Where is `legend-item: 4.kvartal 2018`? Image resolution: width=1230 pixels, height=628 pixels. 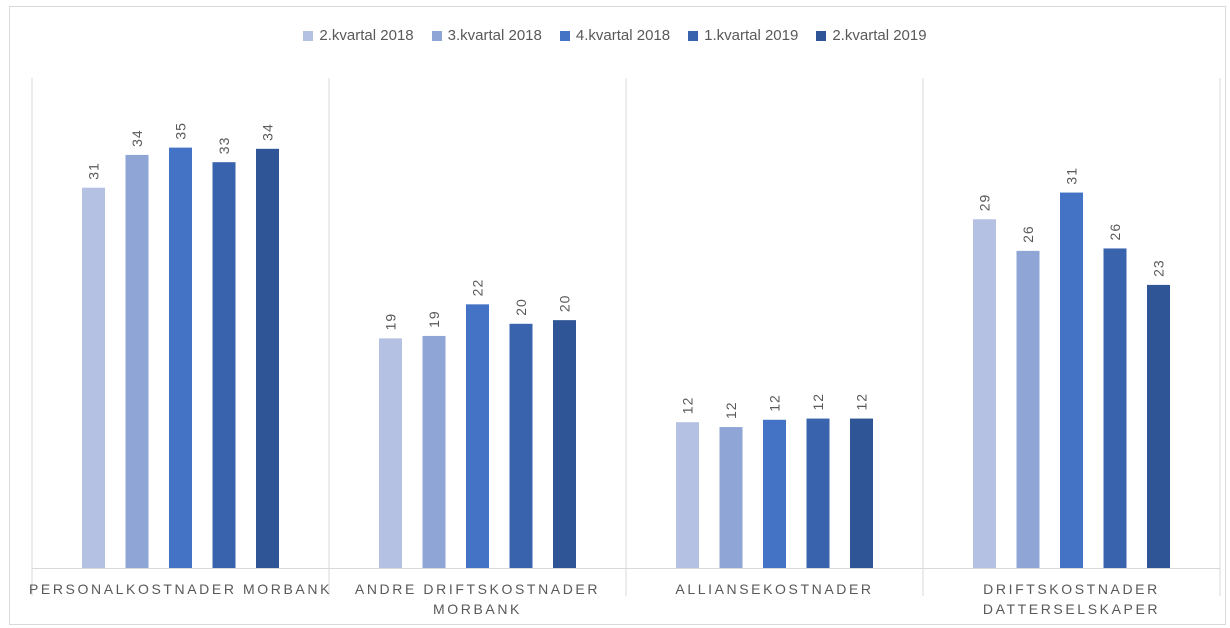
legend-item: 4.kvartal 2018 is located at coordinates (615, 35).